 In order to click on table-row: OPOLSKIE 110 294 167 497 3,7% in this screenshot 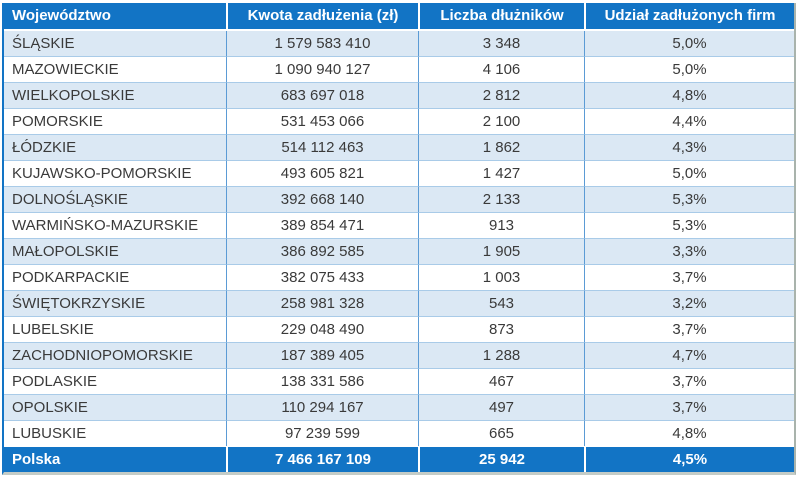, I will do `click(399, 407)`.